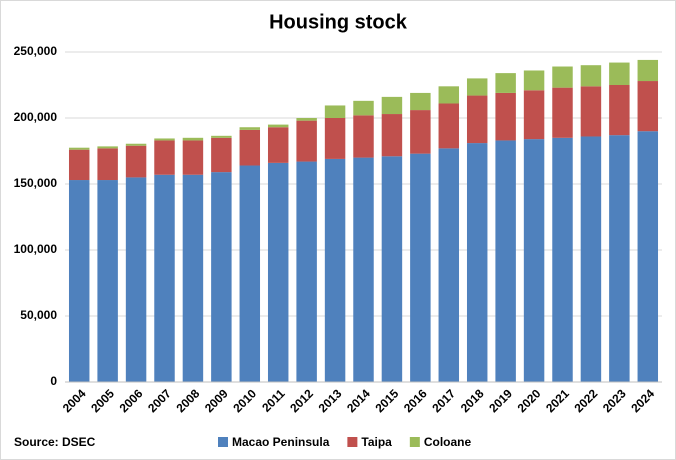 The width and height of the screenshot is (676, 460). Describe the element at coordinates (36, 51) in the screenshot. I see `y-tick-label: 250,000` at that location.